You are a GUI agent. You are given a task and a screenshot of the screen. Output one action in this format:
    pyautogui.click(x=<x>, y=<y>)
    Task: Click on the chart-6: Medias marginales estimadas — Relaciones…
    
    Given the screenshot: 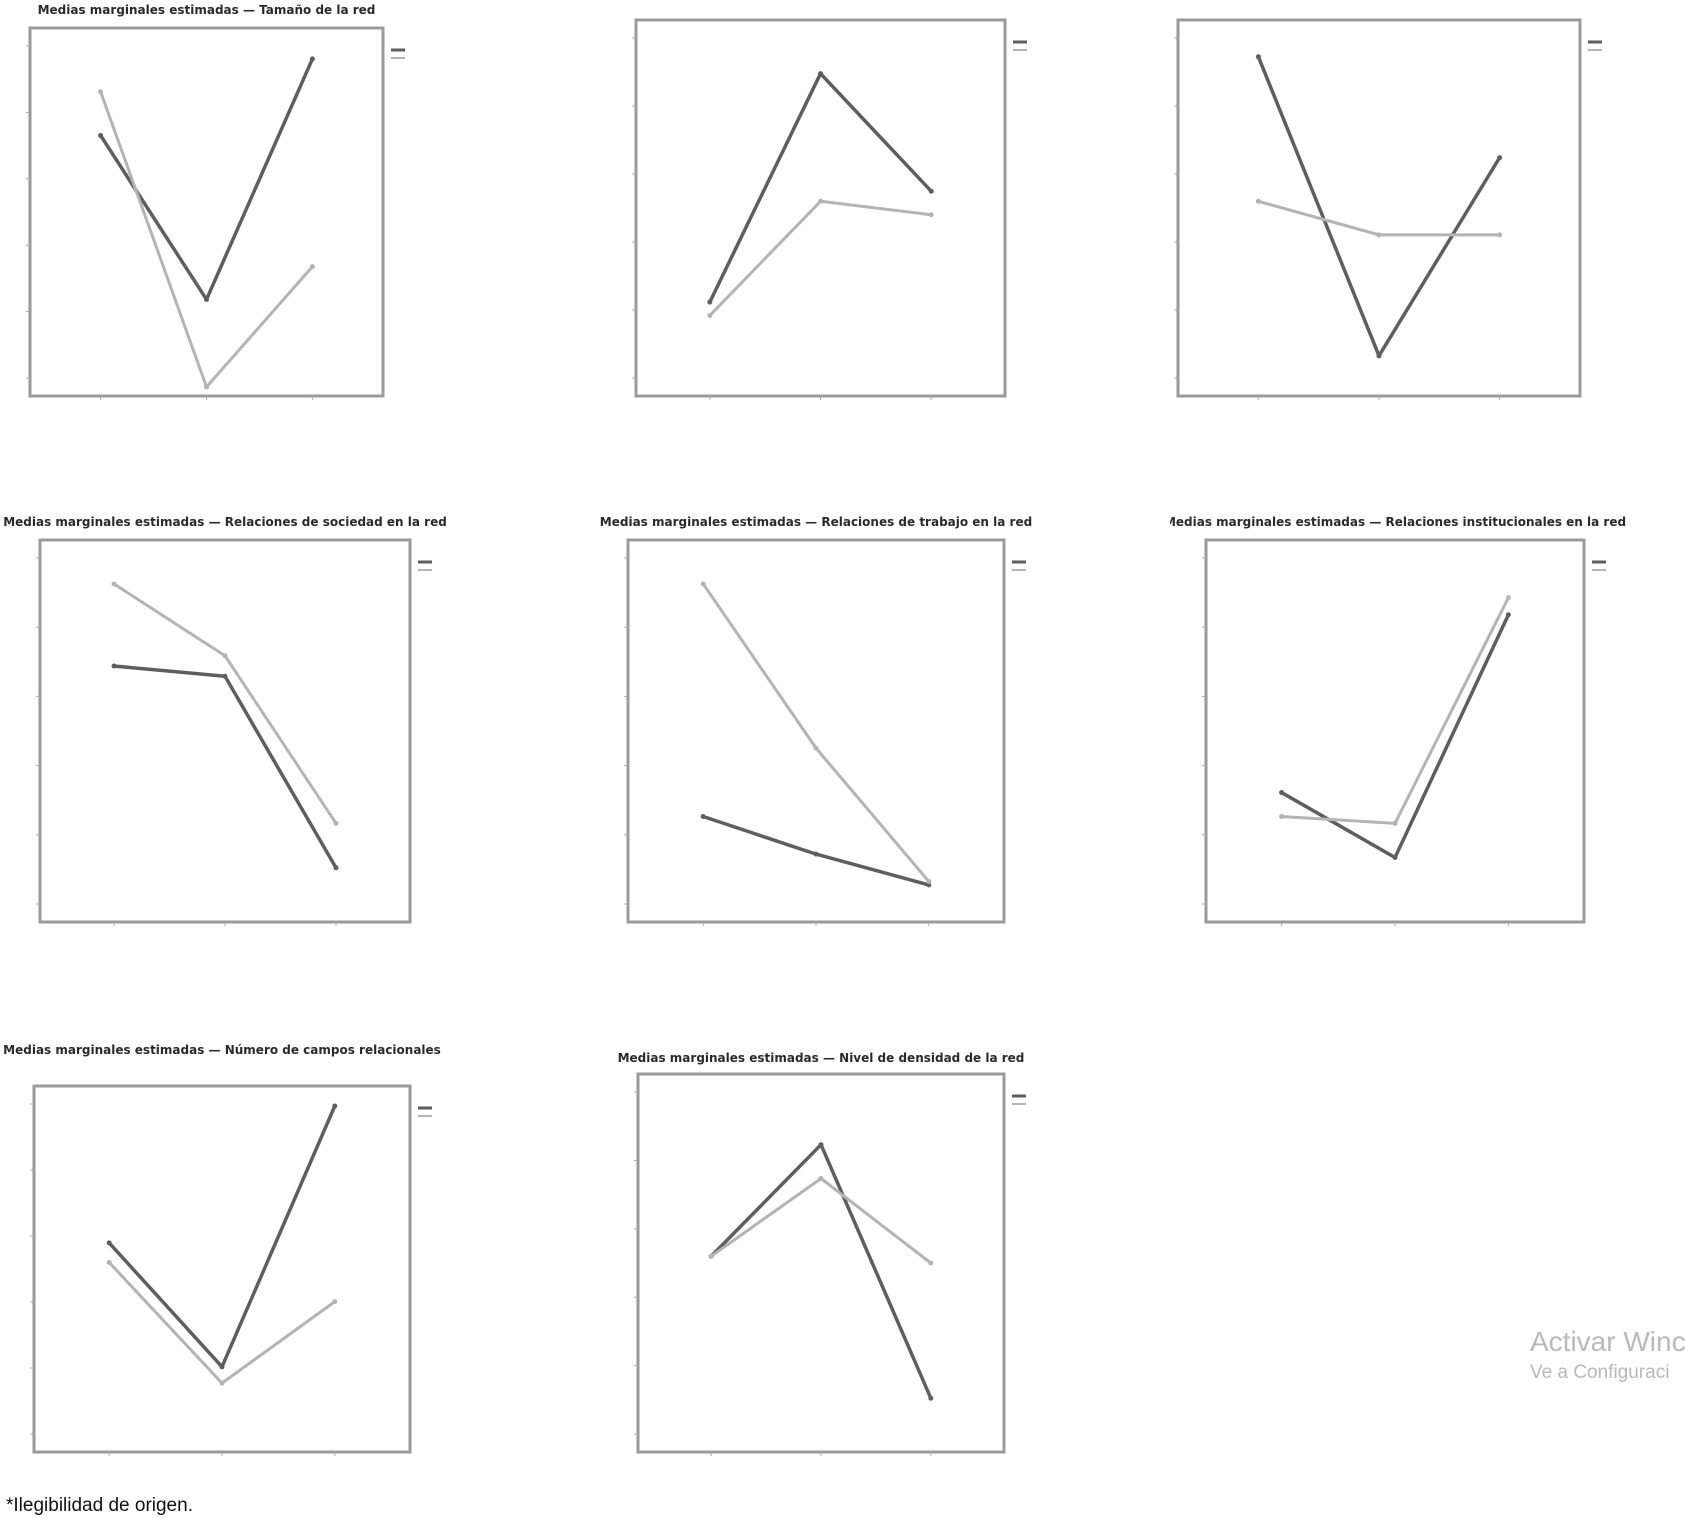 What is the action you would take?
    pyautogui.click(x=1398, y=720)
    